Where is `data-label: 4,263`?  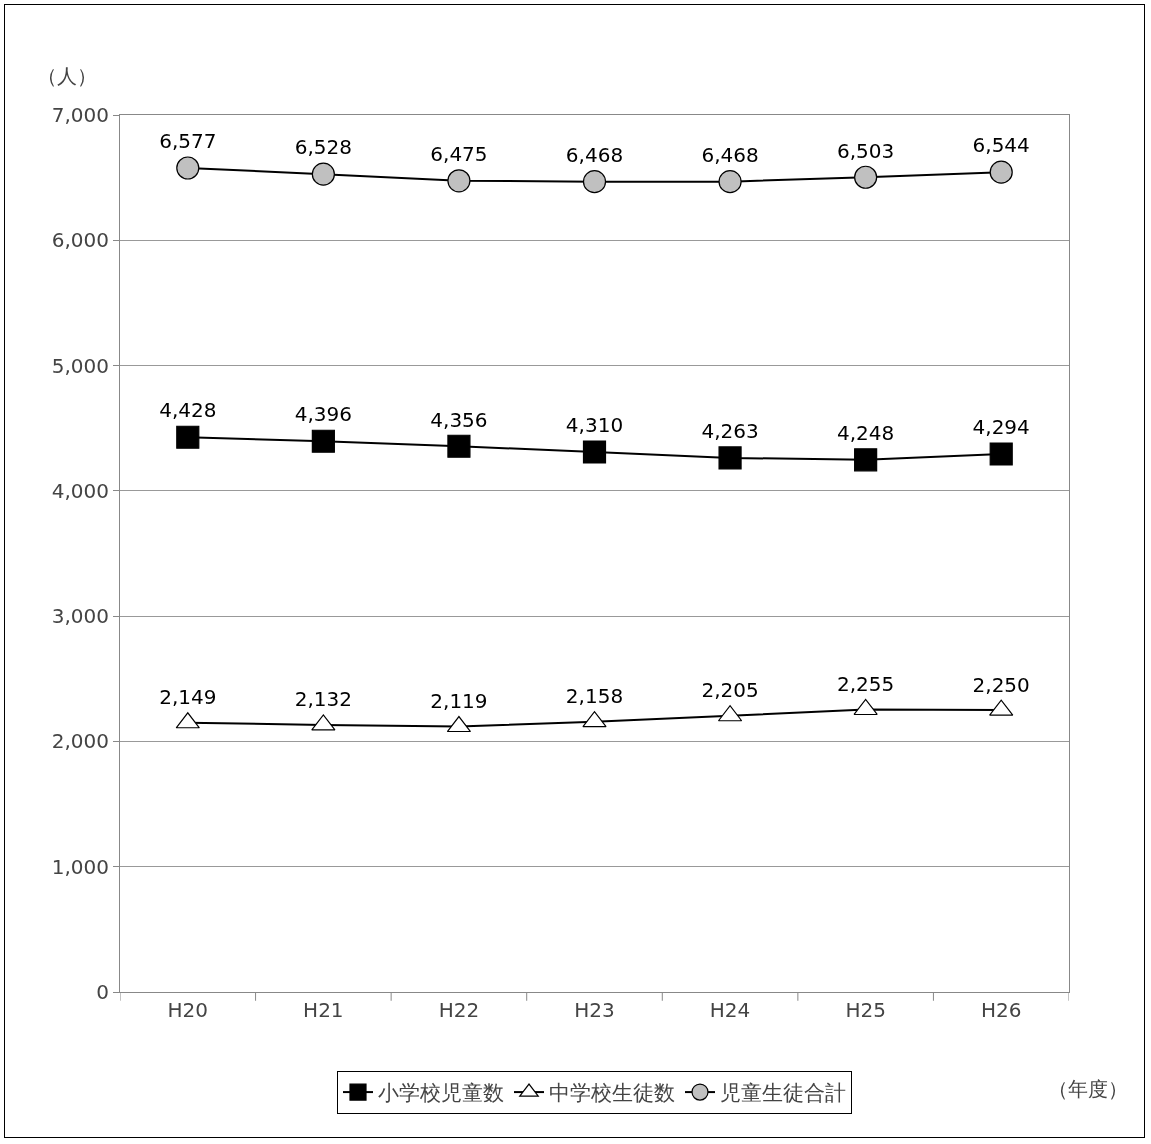 data-label: 4,263 is located at coordinates (730, 431).